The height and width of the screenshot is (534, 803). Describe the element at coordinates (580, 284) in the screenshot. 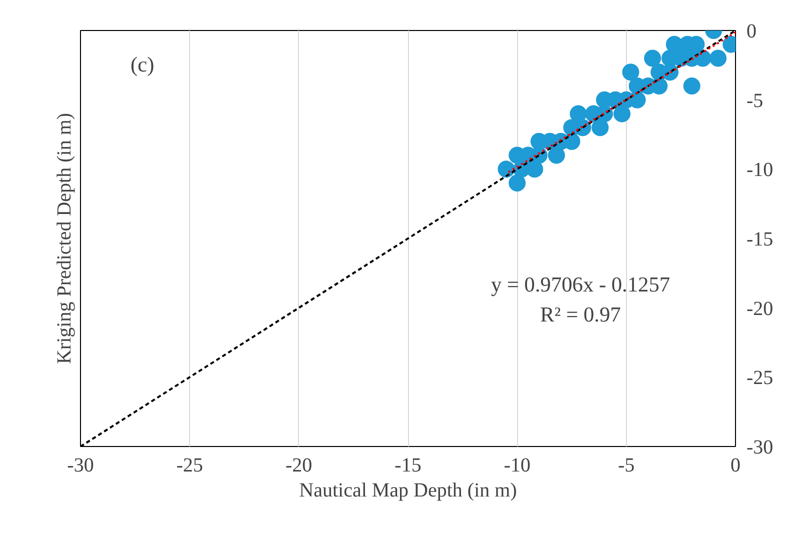

I see `annotation: y = 0.9706x - 0.1257` at that location.